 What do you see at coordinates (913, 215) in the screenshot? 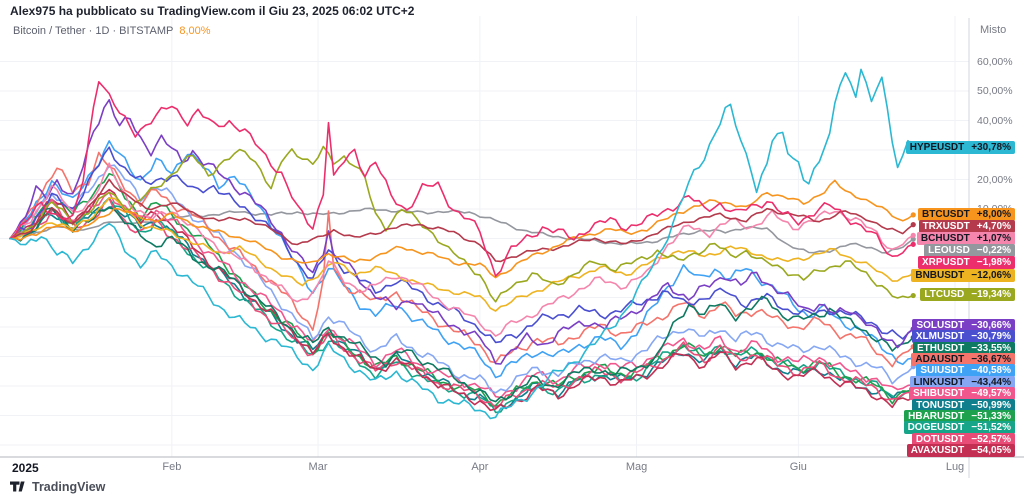
I see `series-end-dot-btcusdt` at bounding box center [913, 215].